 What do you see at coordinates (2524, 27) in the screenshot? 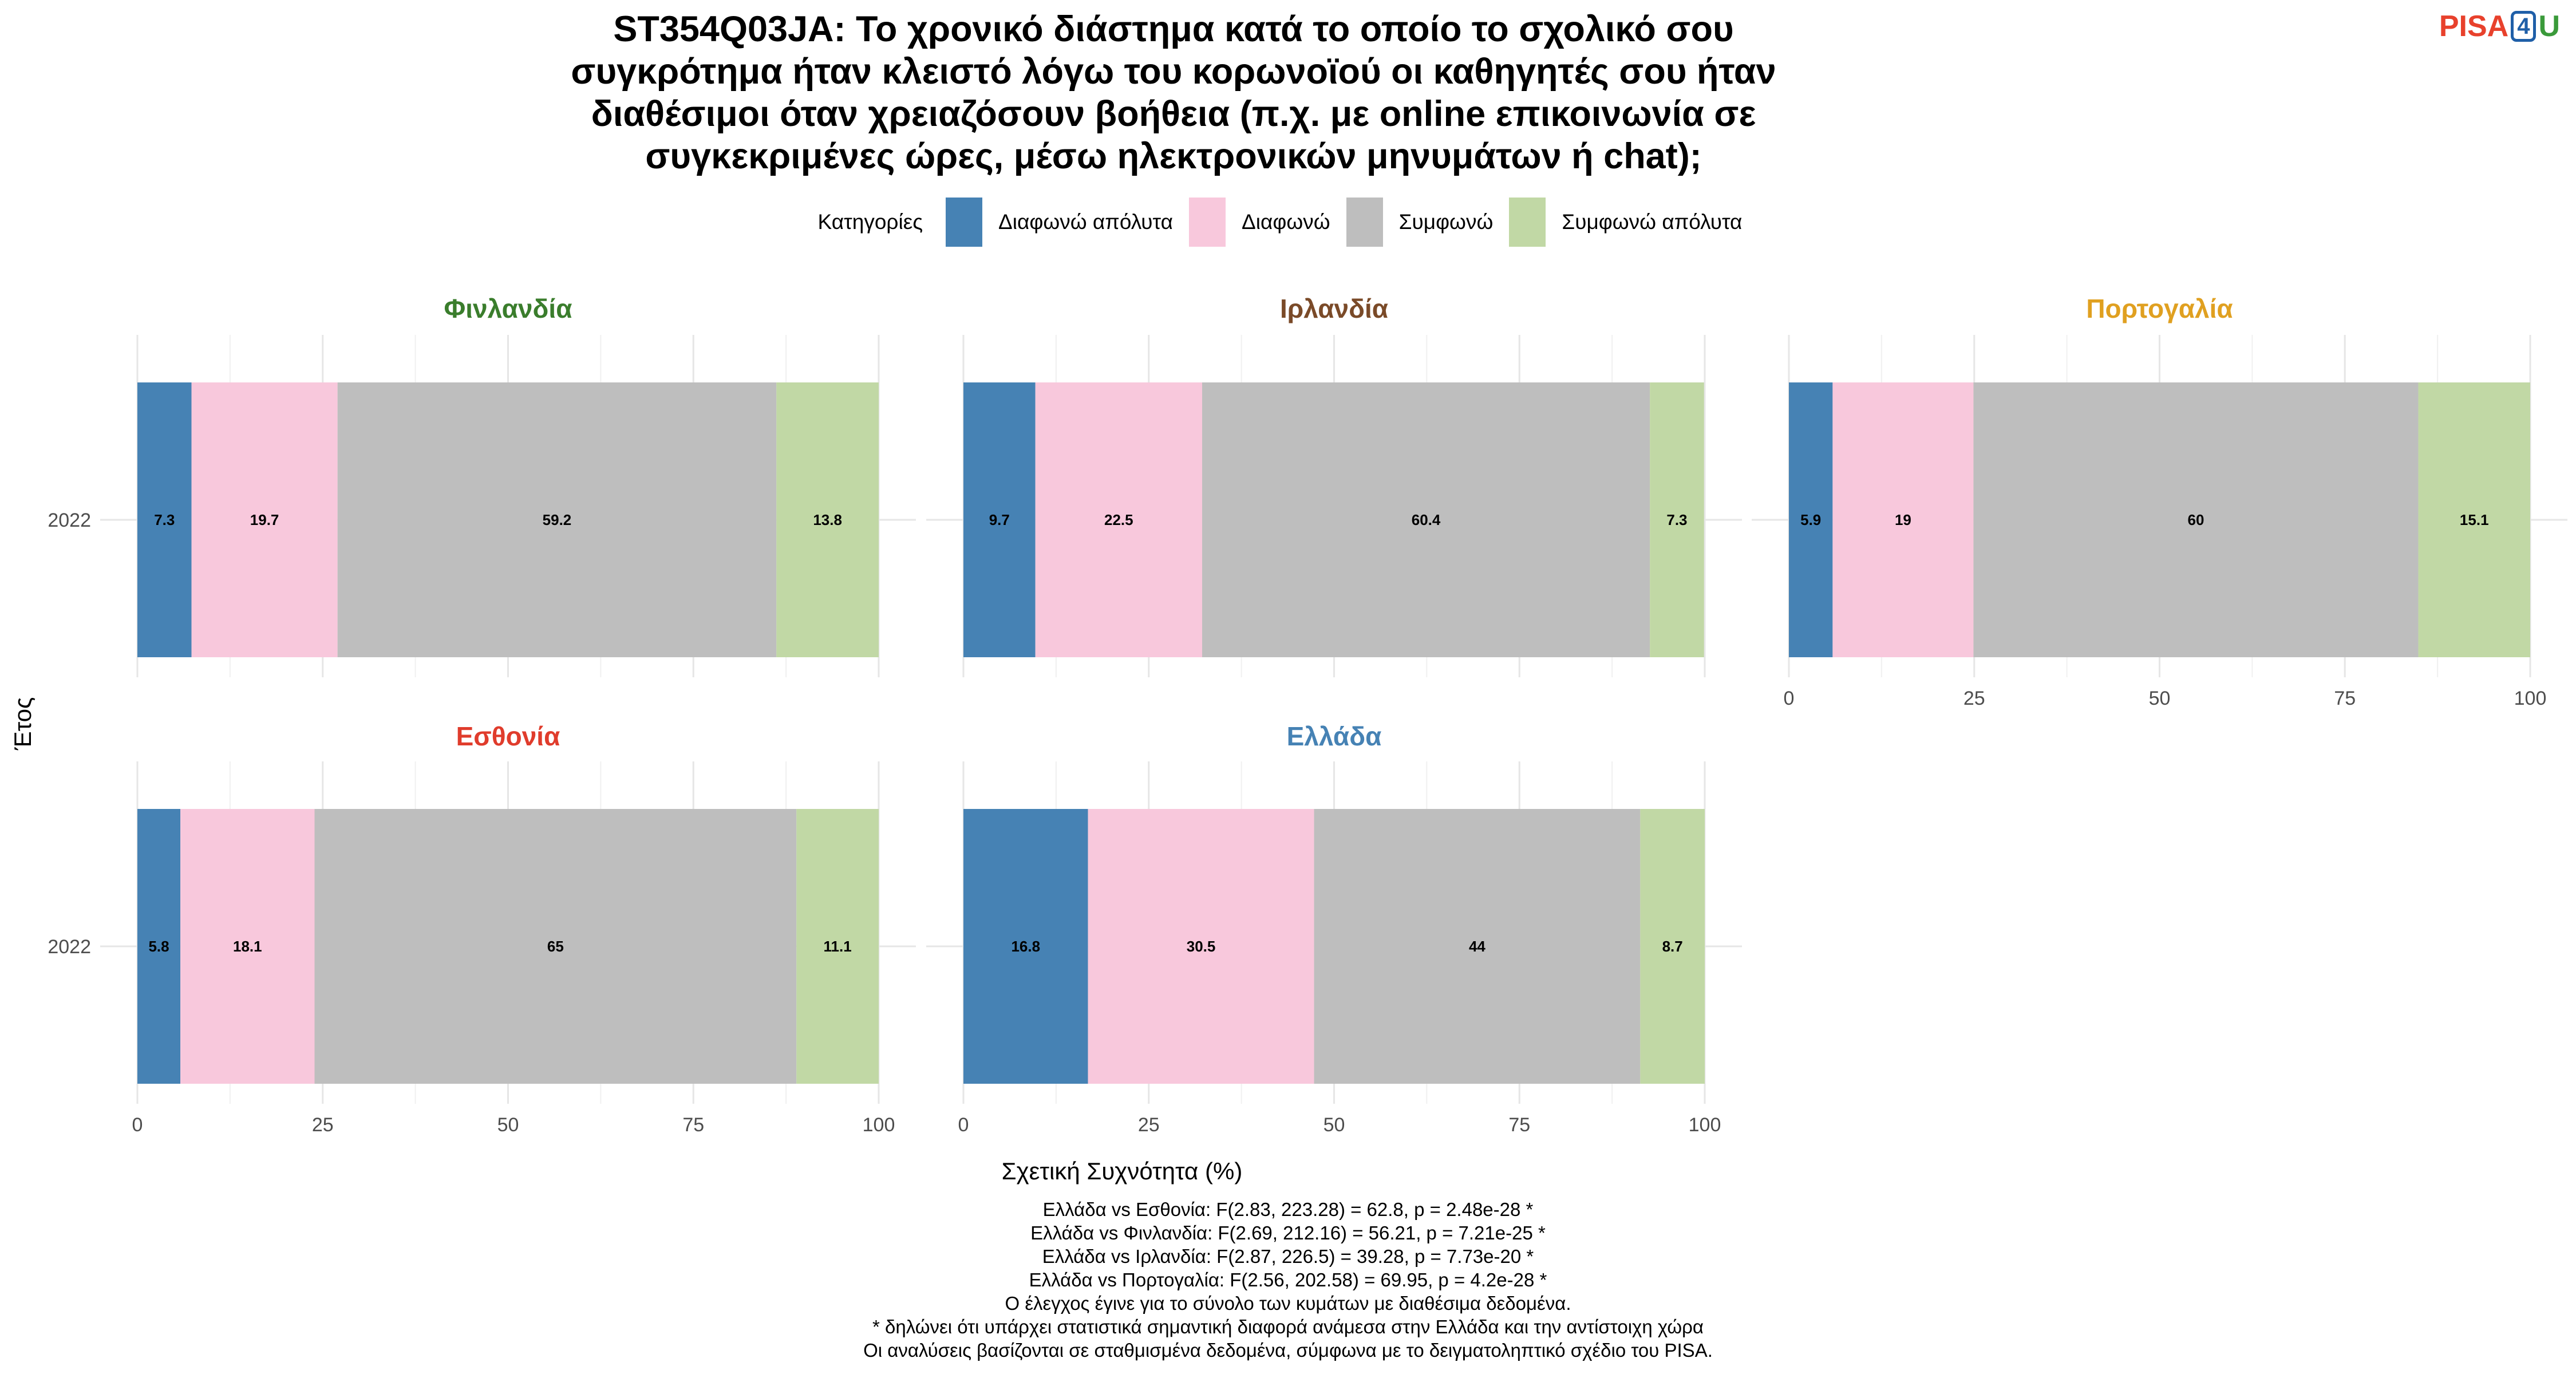
I see `logo-text-four: 4` at bounding box center [2524, 27].